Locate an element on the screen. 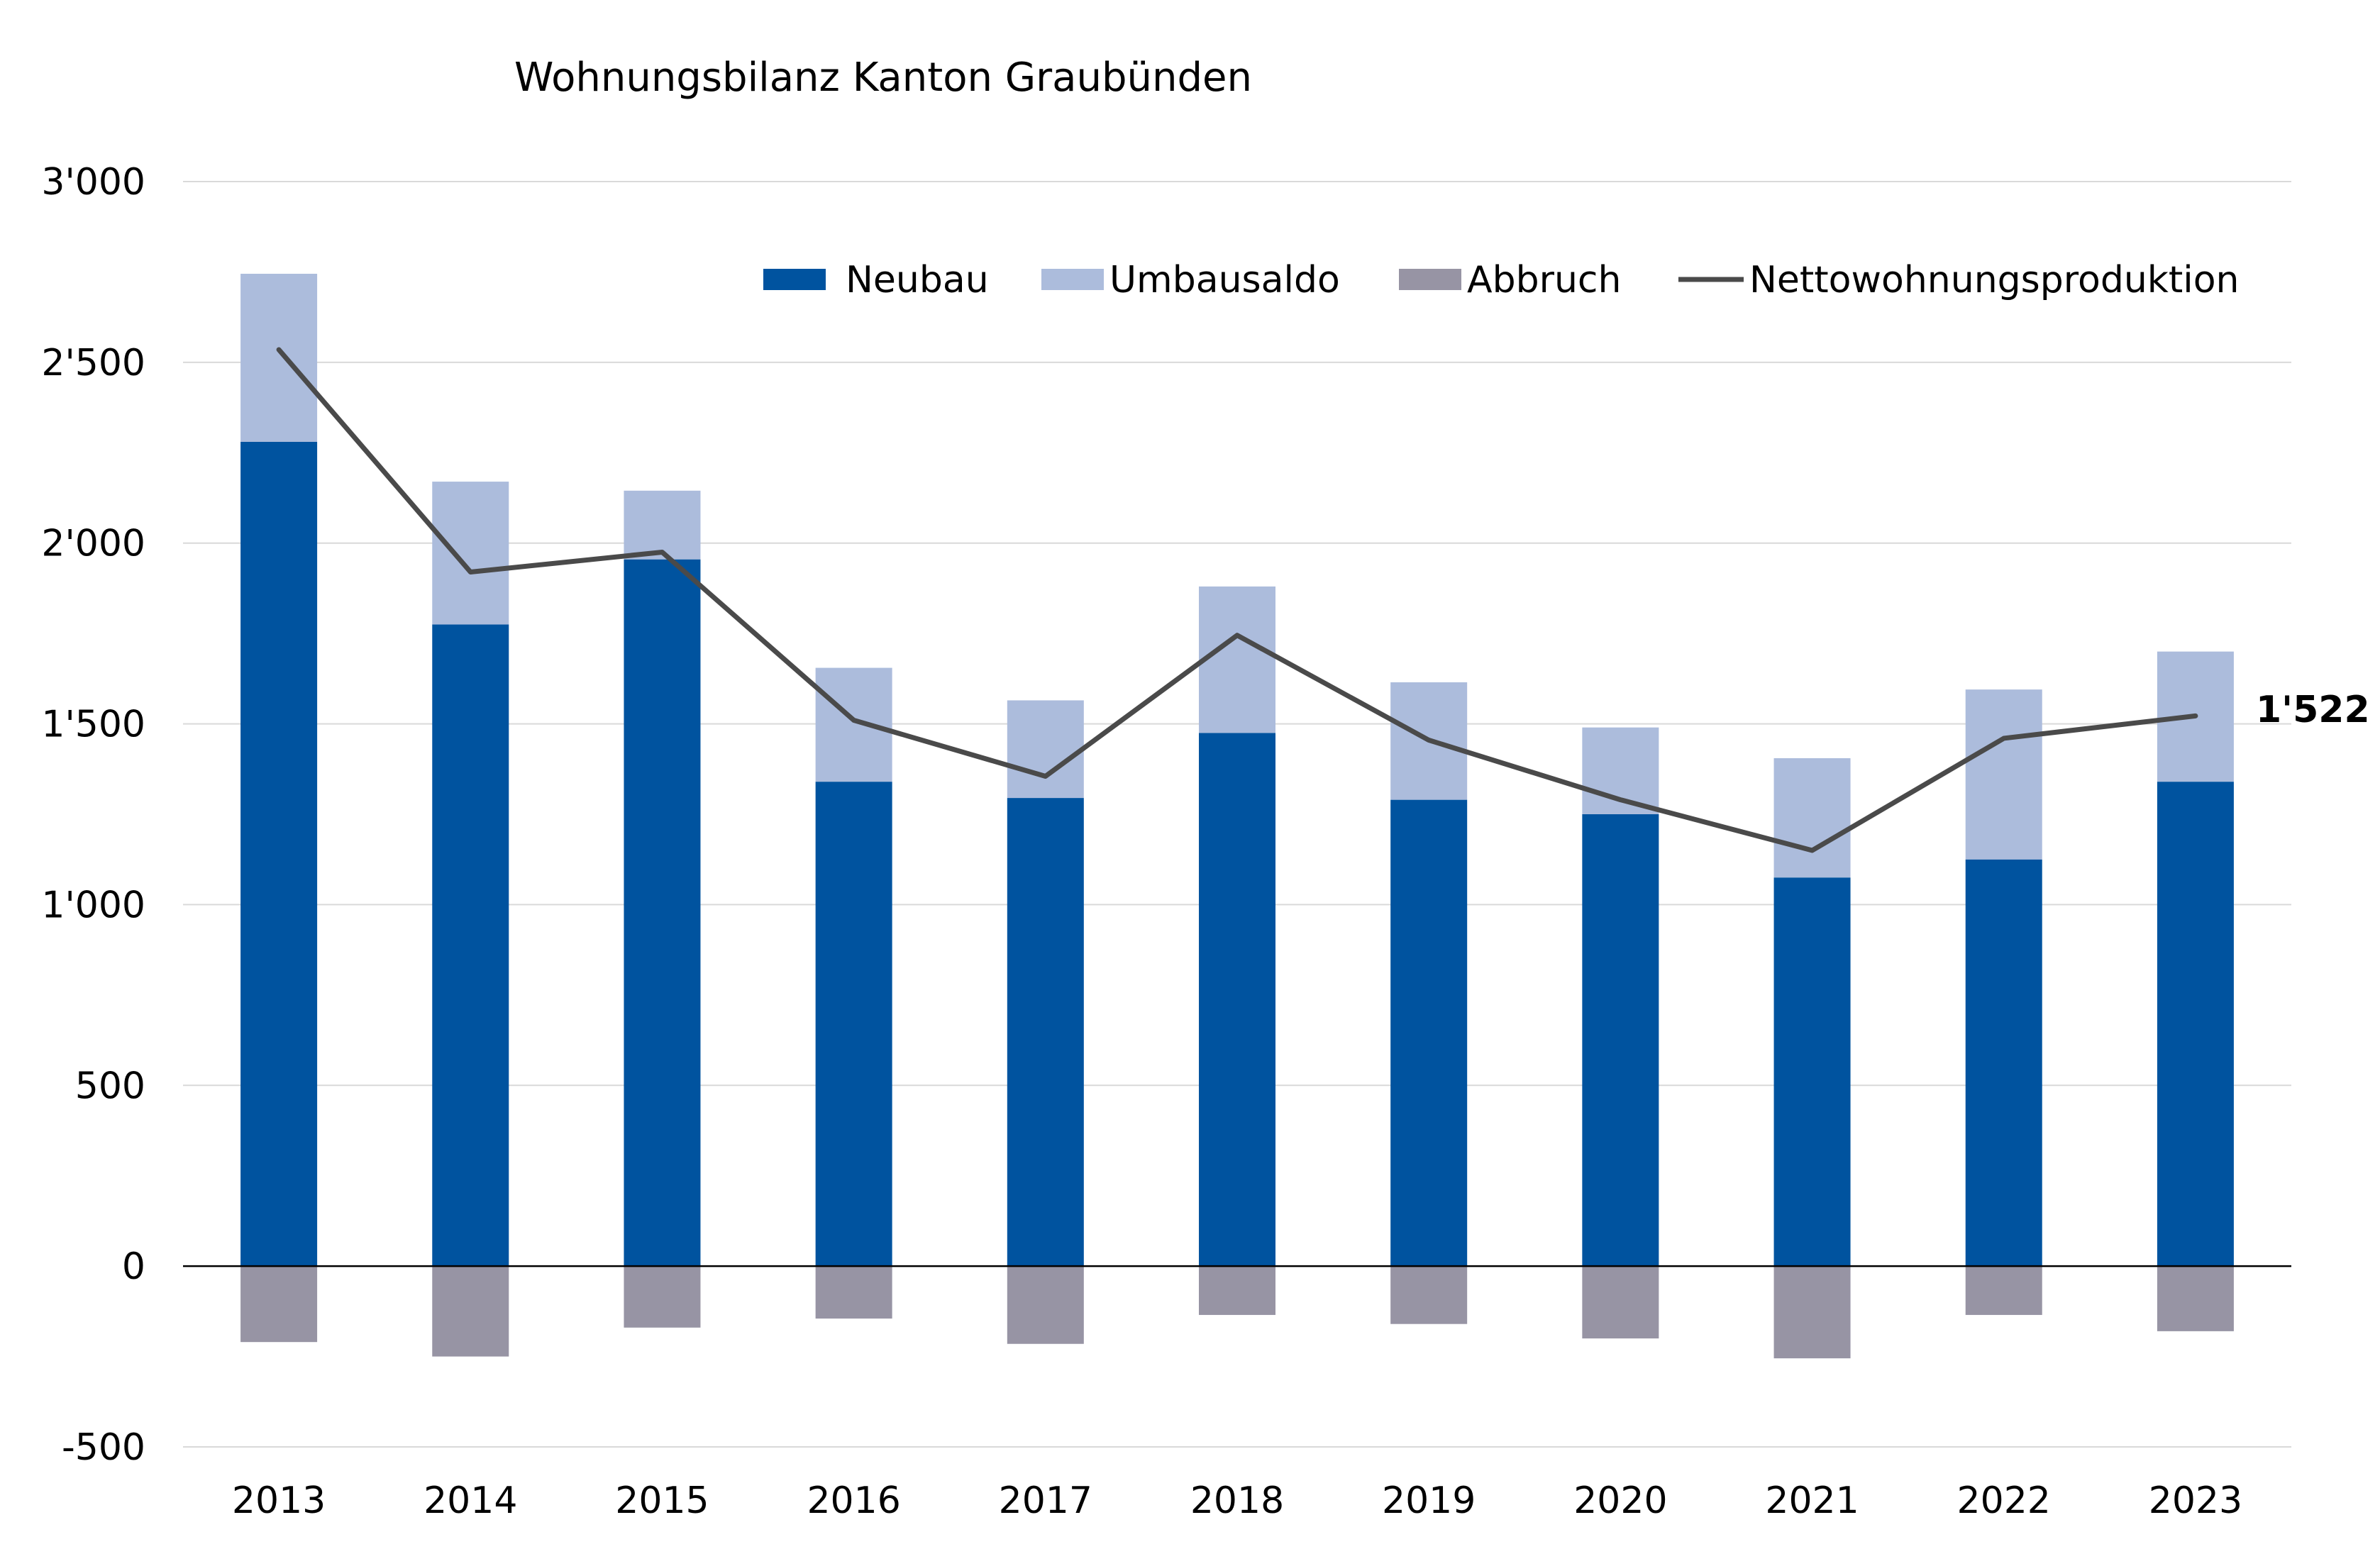 The height and width of the screenshot is (1554, 2380). bar-abbruch-2016 is located at coordinates (853, 1292).